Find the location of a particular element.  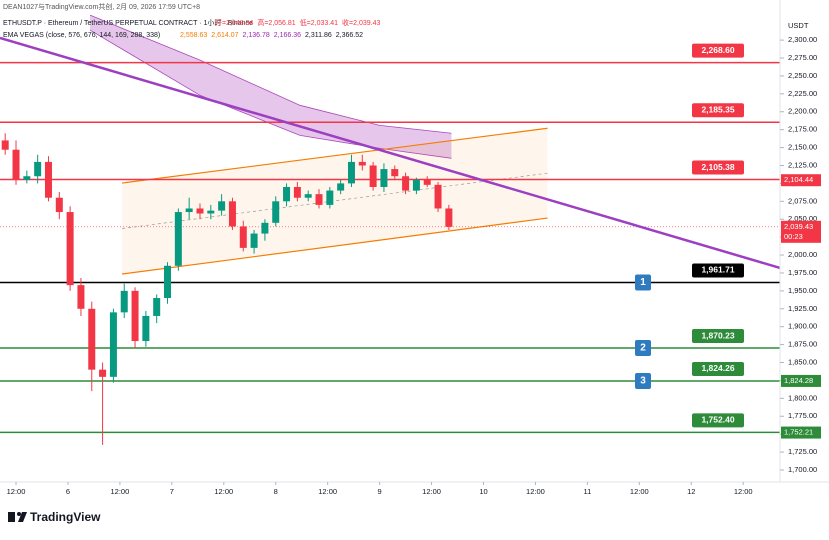

x-tick-label: 10 is located at coordinates (483, 491).